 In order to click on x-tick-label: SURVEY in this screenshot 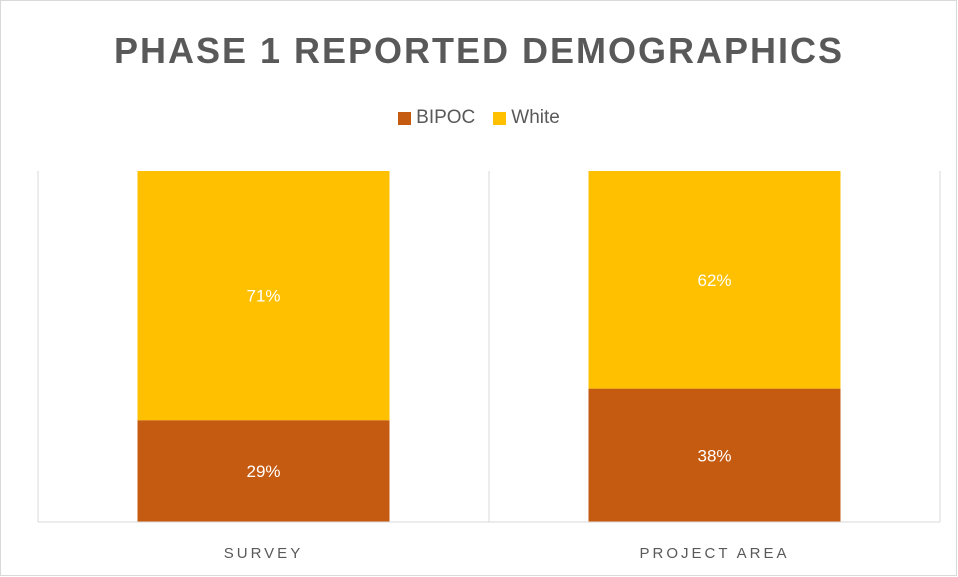, I will do `click(263, 553)`.